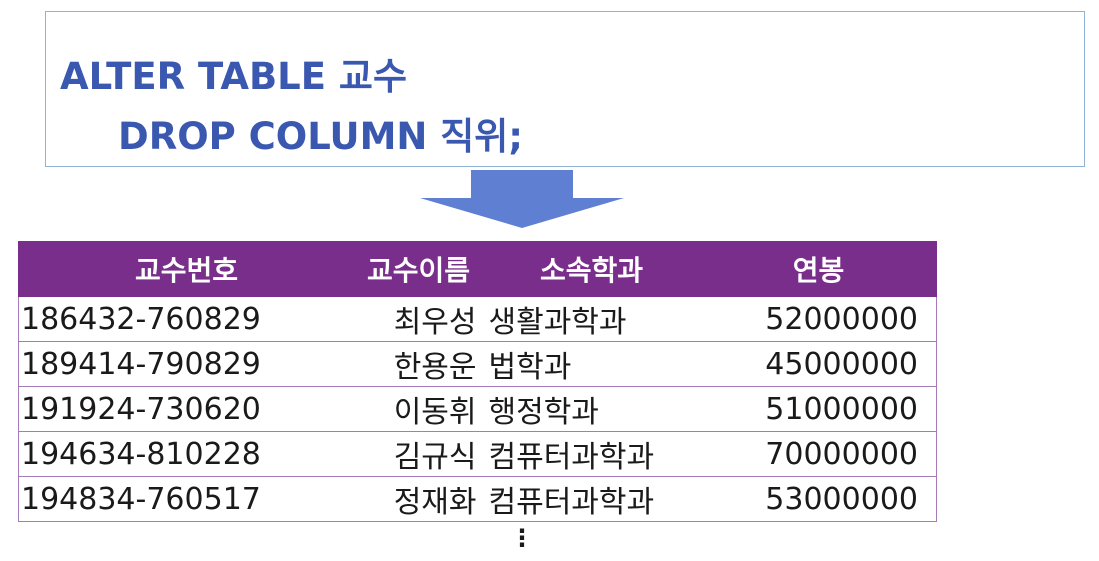 The height and width of the screenshot is (561, 1099). Describe the element at coordinates (418, 499) in the screenshot. I see `cell-professor-name: 정재화` at that location.